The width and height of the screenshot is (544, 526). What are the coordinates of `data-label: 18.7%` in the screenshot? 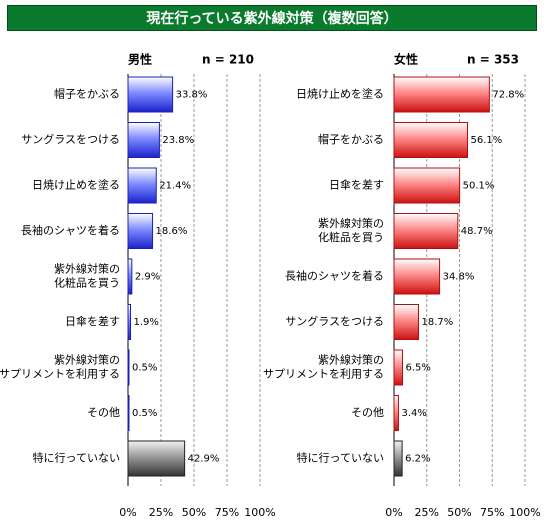 It's located at (437, 322).